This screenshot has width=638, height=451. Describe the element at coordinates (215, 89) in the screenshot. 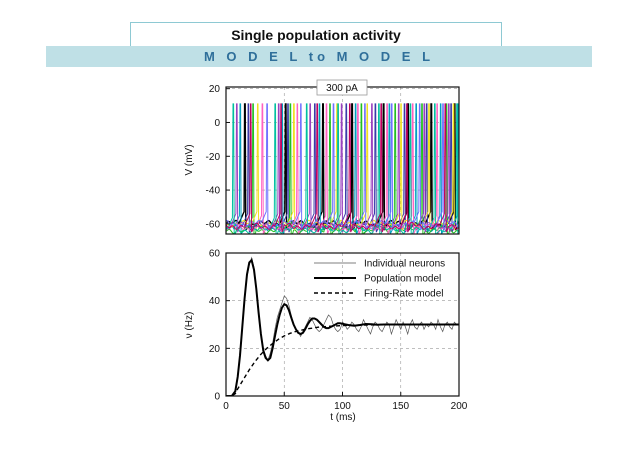

I see `voltage-tick-label: 20` at that location.